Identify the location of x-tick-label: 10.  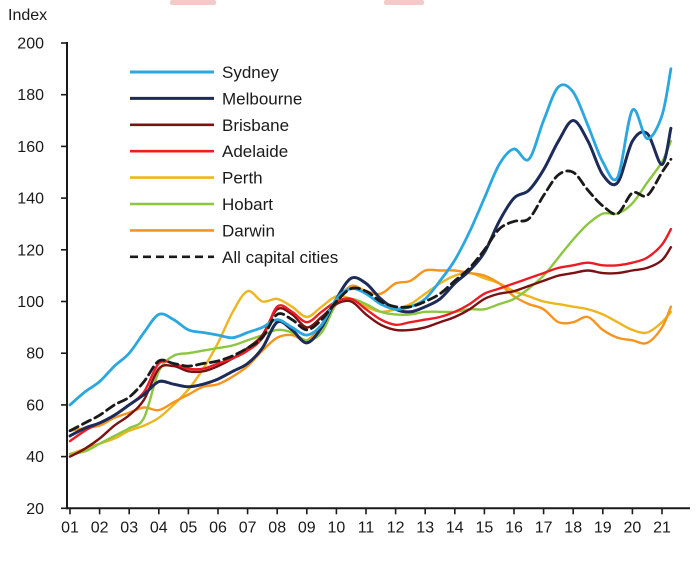
(337, 527).